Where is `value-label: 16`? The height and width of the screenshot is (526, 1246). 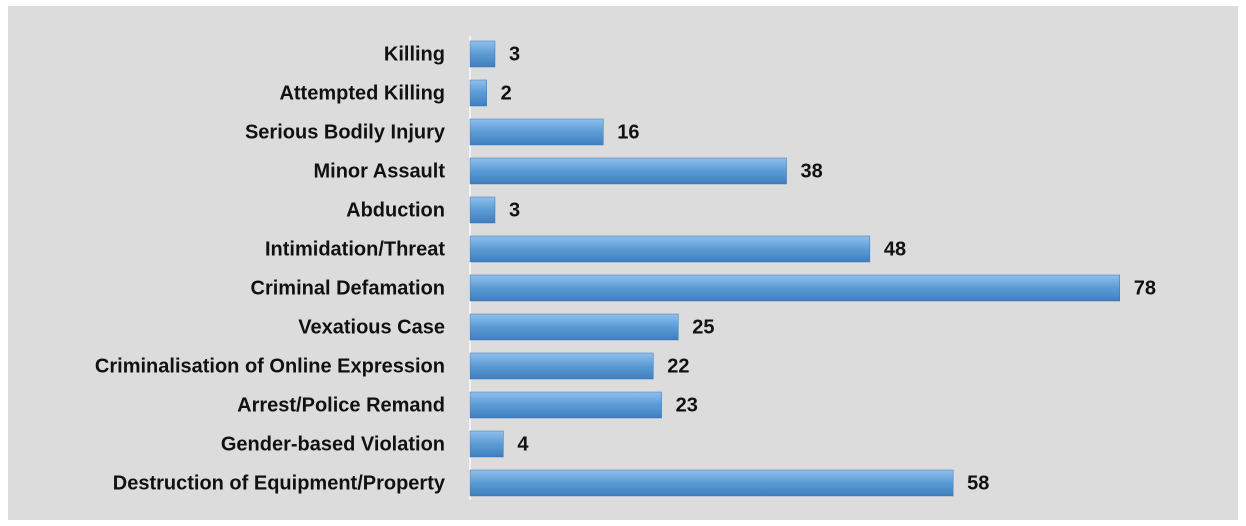 value-label: 16 is located at coordinates (628, 132).